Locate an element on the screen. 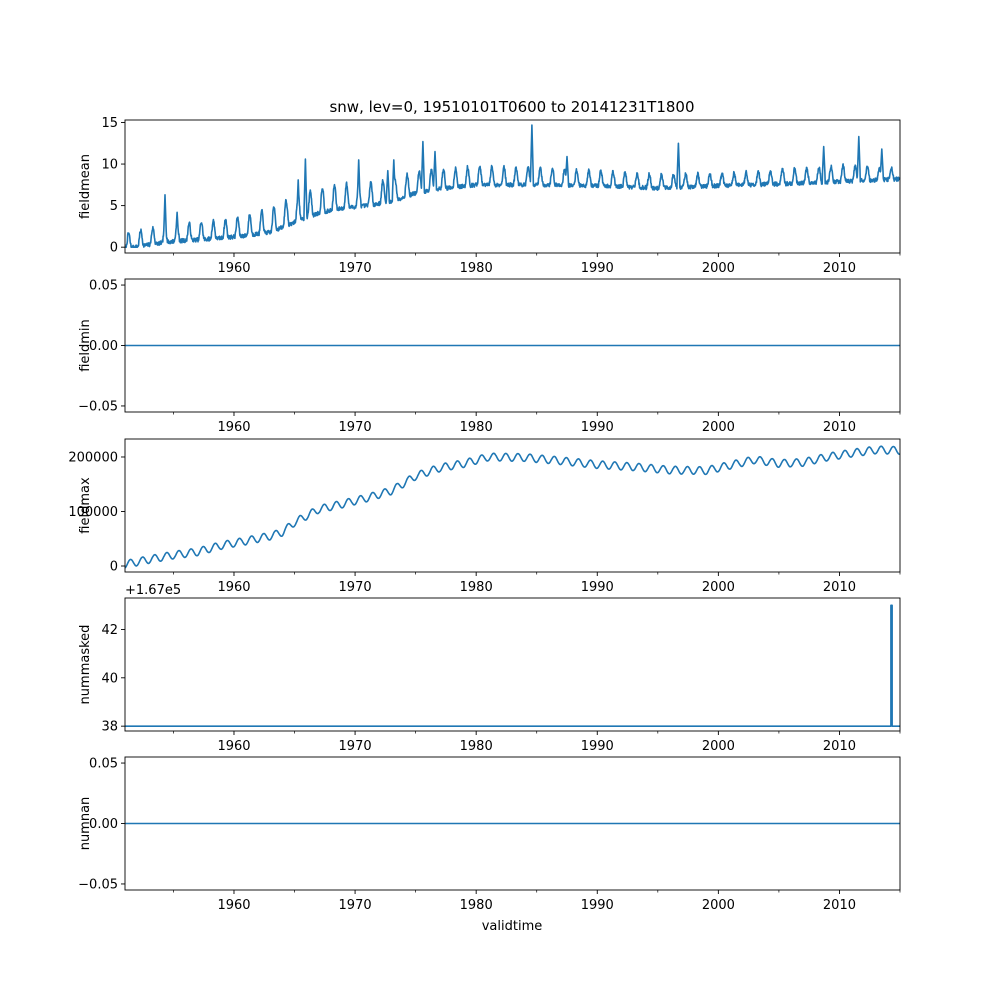 This screenshot has height=1000, width=1000. numnan-xtick-label: 1960 is located at coordinates (233, 905).